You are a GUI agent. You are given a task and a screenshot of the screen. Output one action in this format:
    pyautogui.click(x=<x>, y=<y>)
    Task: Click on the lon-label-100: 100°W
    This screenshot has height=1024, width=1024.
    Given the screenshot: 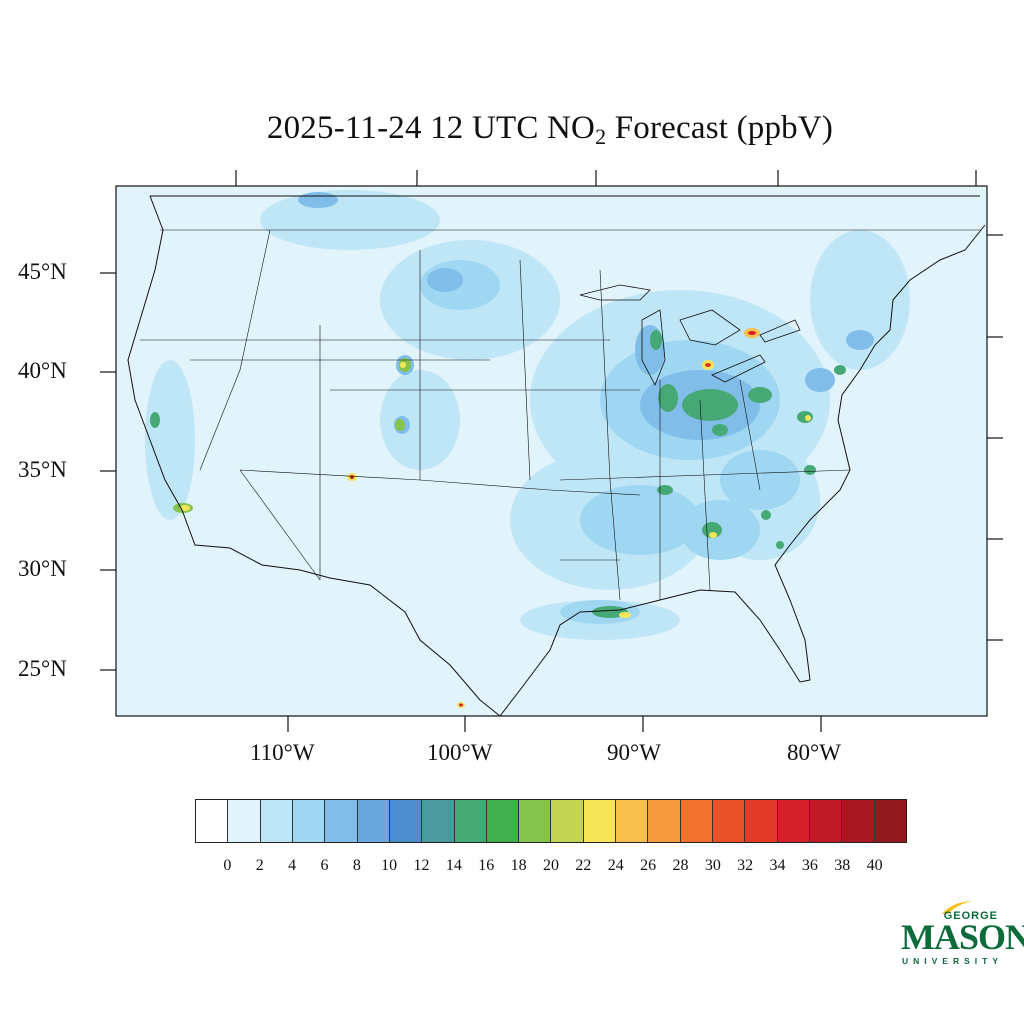 What is the action you would take?
    pyautogui.click(x=460, y=752)
    